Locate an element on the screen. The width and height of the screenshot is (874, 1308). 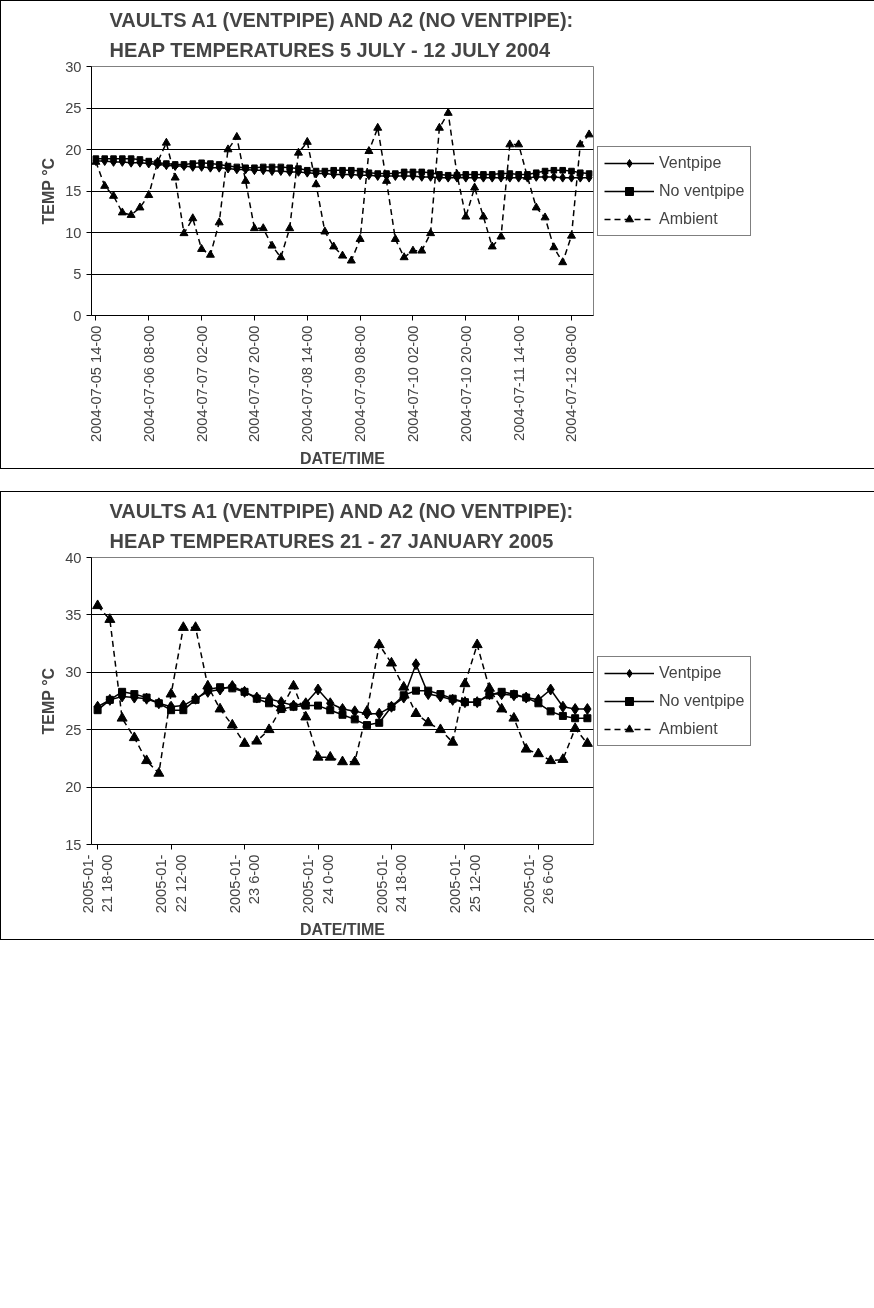
y-tick-label: 10 is located at coordinates (73, 232).